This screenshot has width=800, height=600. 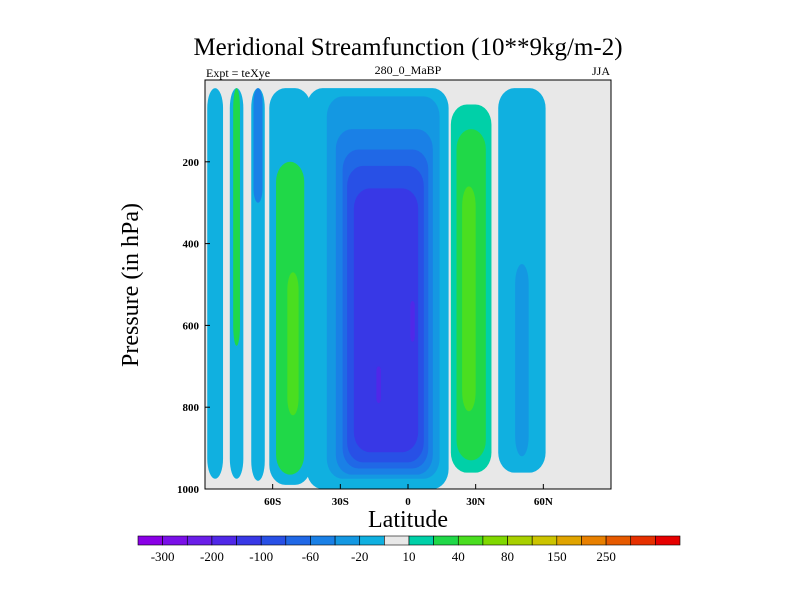 I want to click on colorbar-label: 10, so click(x=409, y=556).